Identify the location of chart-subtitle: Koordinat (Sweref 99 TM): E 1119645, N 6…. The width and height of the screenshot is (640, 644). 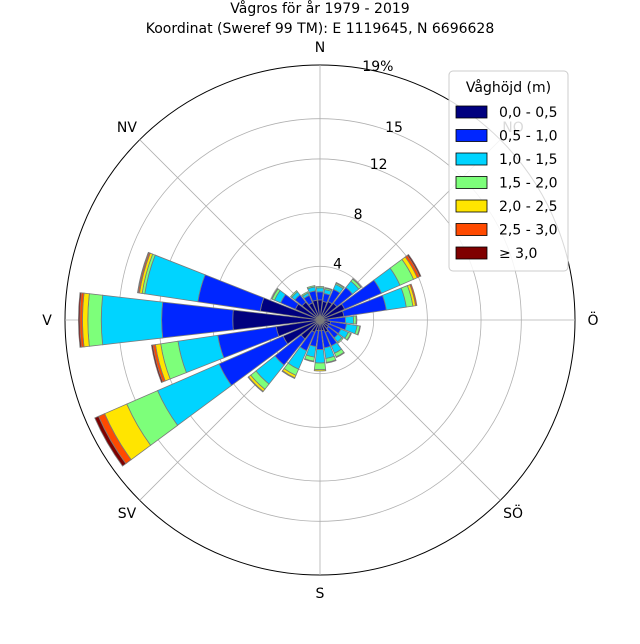
(320, 29).